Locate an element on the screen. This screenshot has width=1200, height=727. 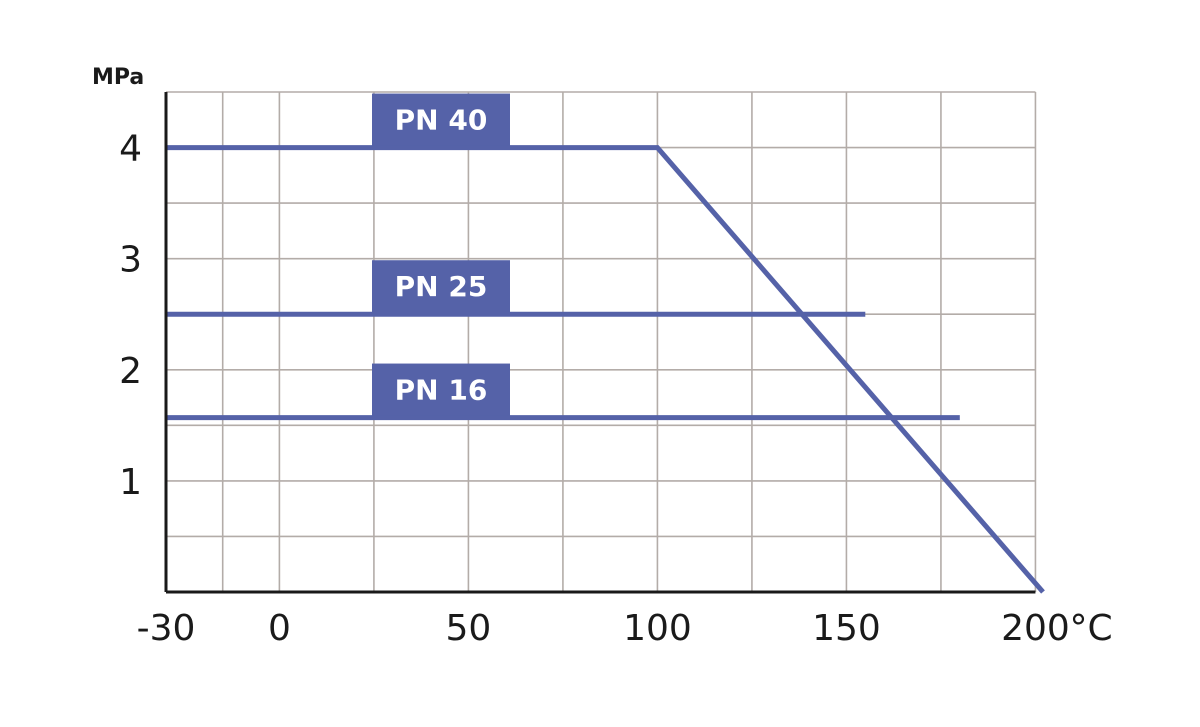
series-tag-label: PN 25 is located at coordinates (441, 286).